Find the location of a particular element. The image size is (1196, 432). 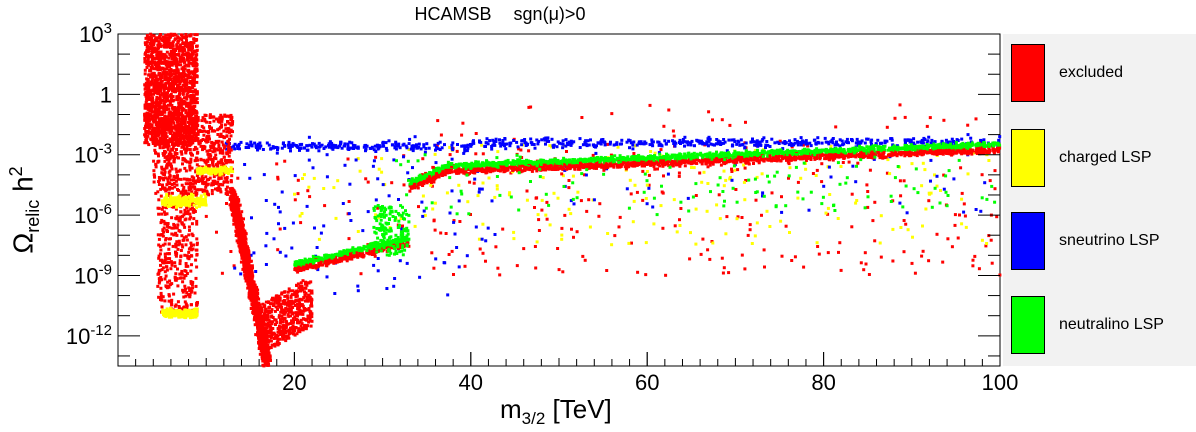

chart-title: HCAMSB sgn(μ)>0 is located at coordinates (500, 14).